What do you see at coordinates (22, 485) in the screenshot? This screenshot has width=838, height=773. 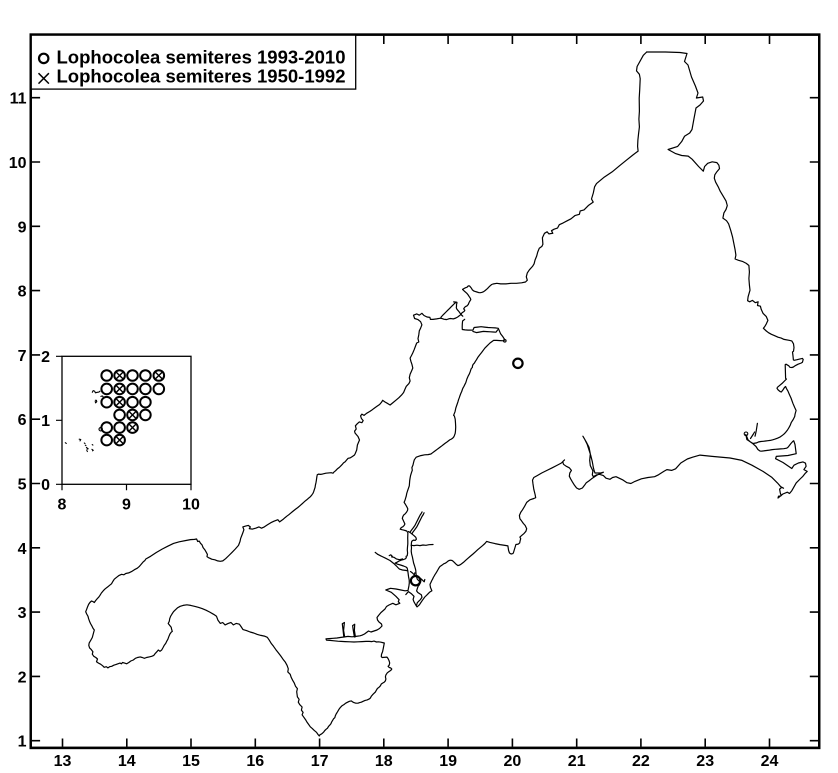 I see `svg-text: 5` at bounding box center [22, 485].